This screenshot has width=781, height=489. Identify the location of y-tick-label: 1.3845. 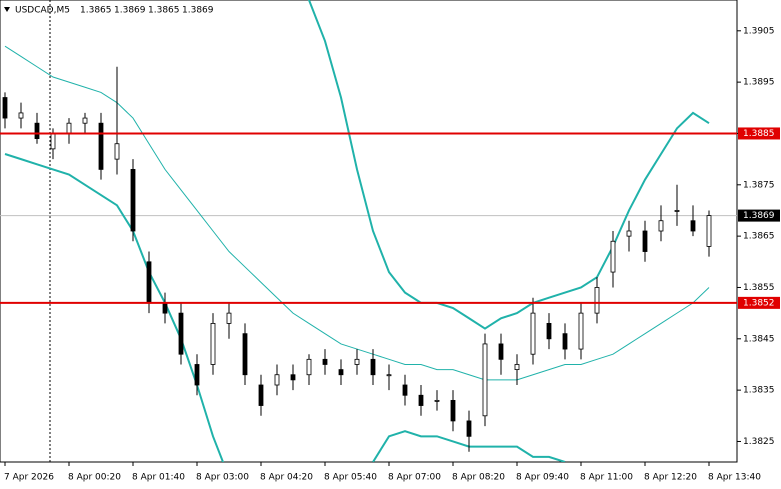
(759, 339).